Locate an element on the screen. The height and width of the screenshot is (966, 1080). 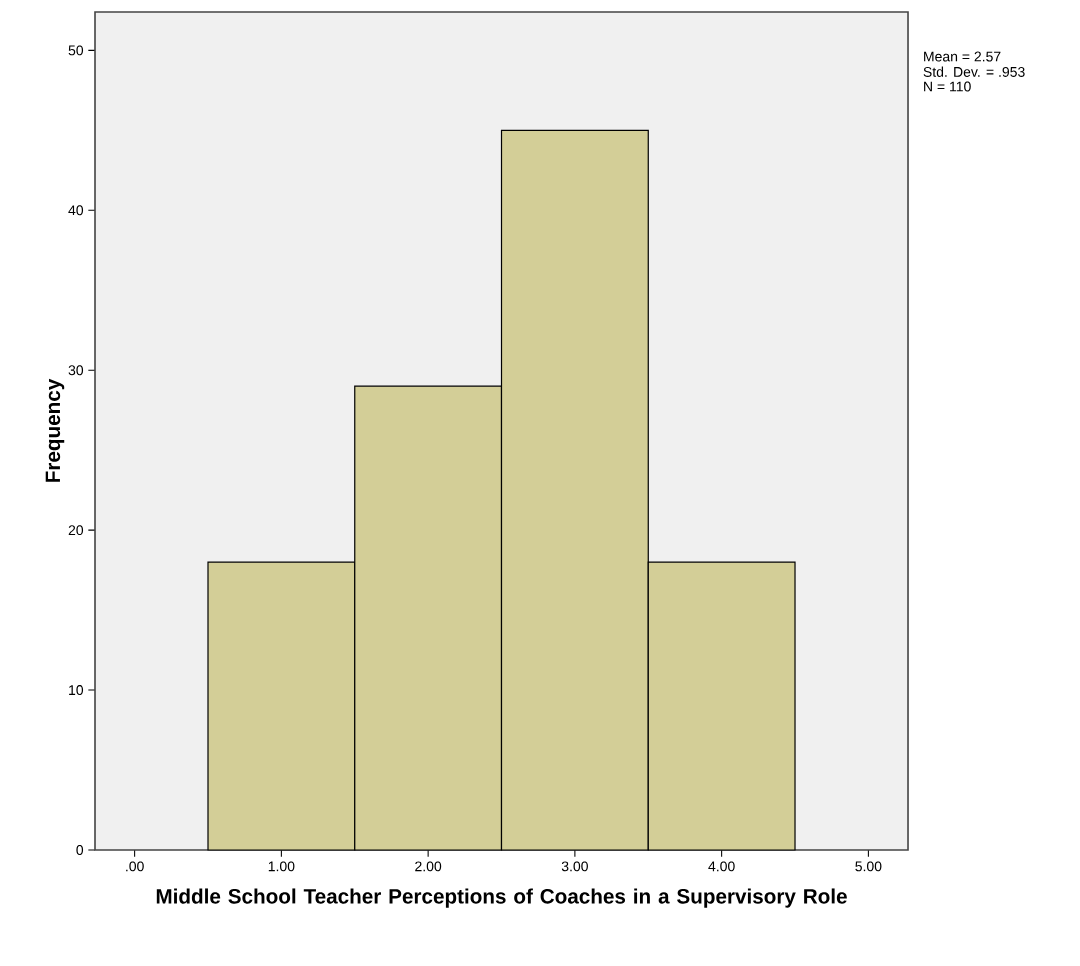
x-tick-label: 3.00 is located at coordinates (574, 866).